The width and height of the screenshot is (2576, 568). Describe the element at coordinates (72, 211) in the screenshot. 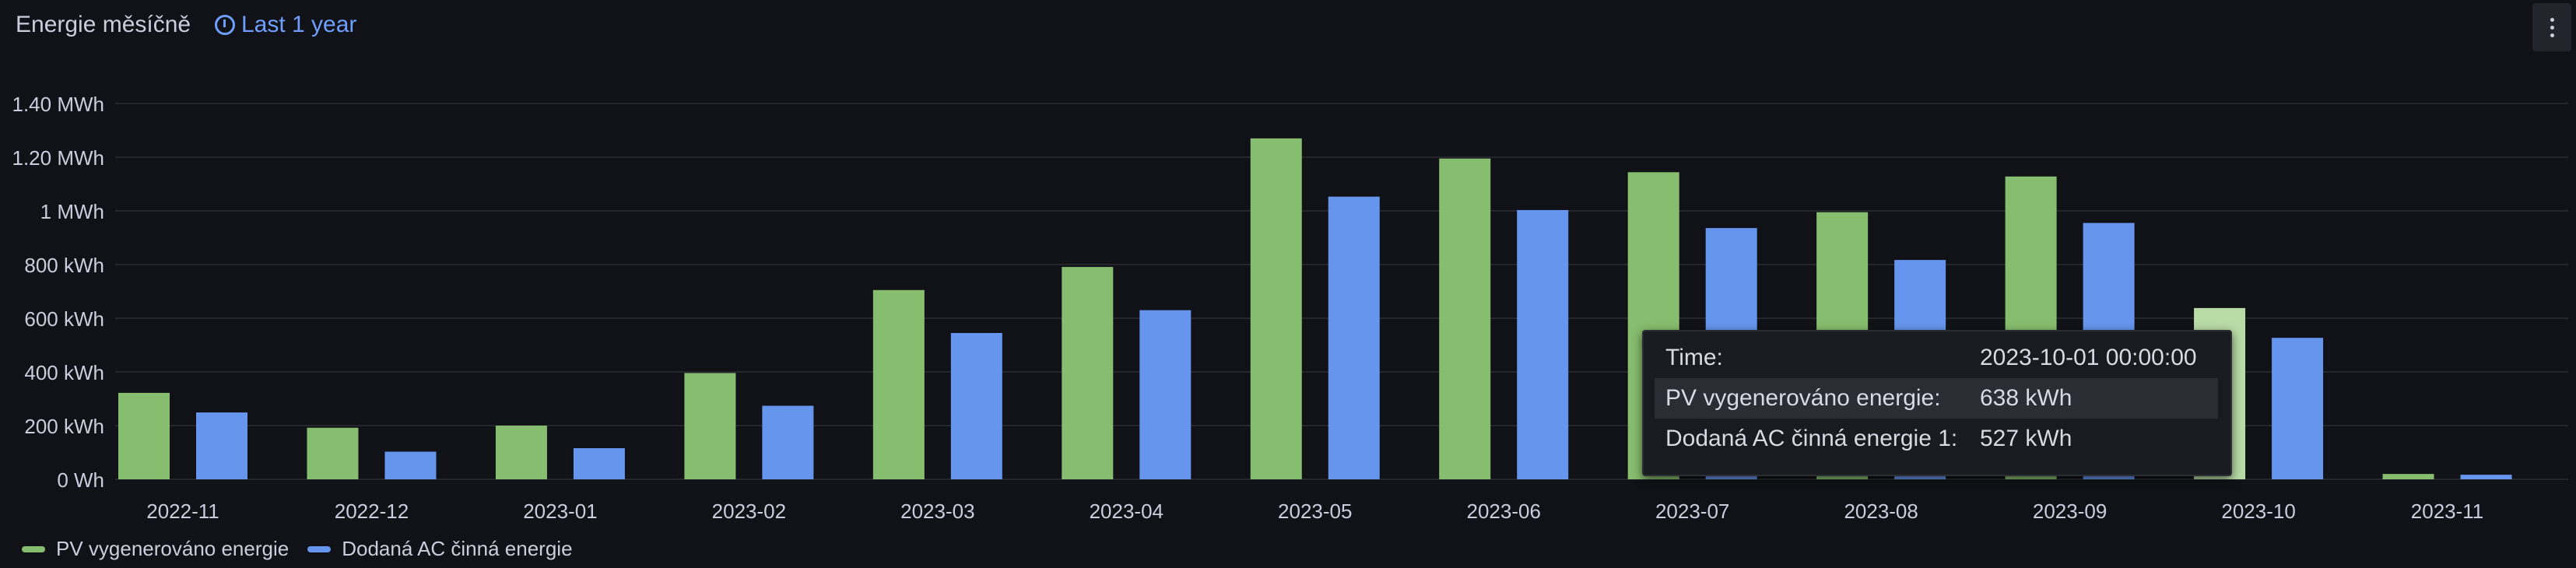

I see `y-tick-label: 1 MWh` at that location.